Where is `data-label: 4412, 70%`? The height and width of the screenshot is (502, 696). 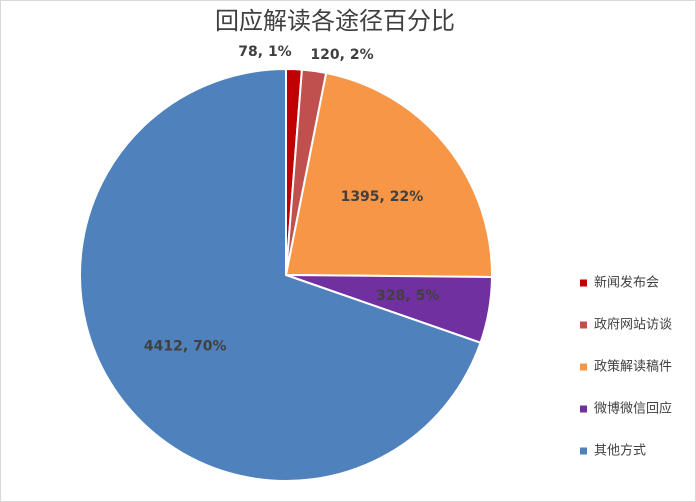
data-label: 4412, 70% is located at coordinates (185, 347).